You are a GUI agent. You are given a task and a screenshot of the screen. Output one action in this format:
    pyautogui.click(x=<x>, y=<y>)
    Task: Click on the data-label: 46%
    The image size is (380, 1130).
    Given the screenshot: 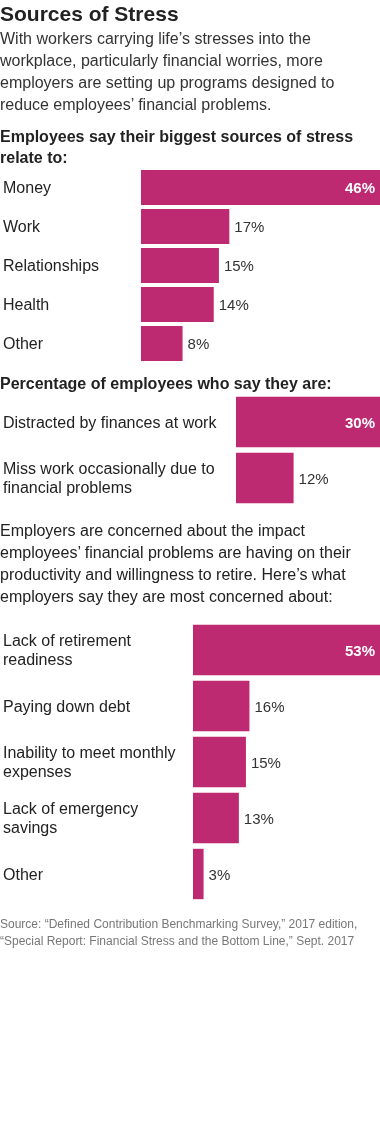 What is the action you would take?
    pyautogui.click(x=359, y=187)
    